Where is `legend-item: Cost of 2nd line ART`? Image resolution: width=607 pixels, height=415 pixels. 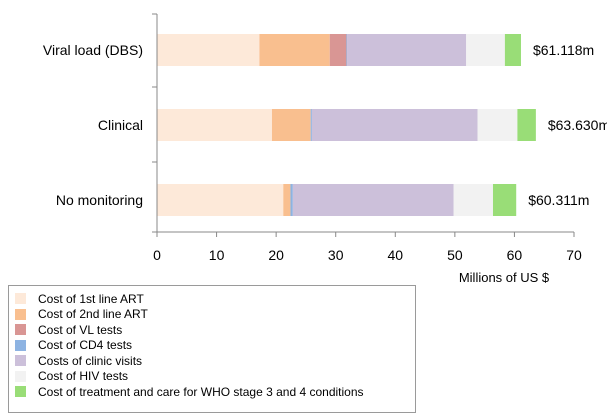
legend-item: Cost of 2nd line ART is located at coordinates (215, 315).